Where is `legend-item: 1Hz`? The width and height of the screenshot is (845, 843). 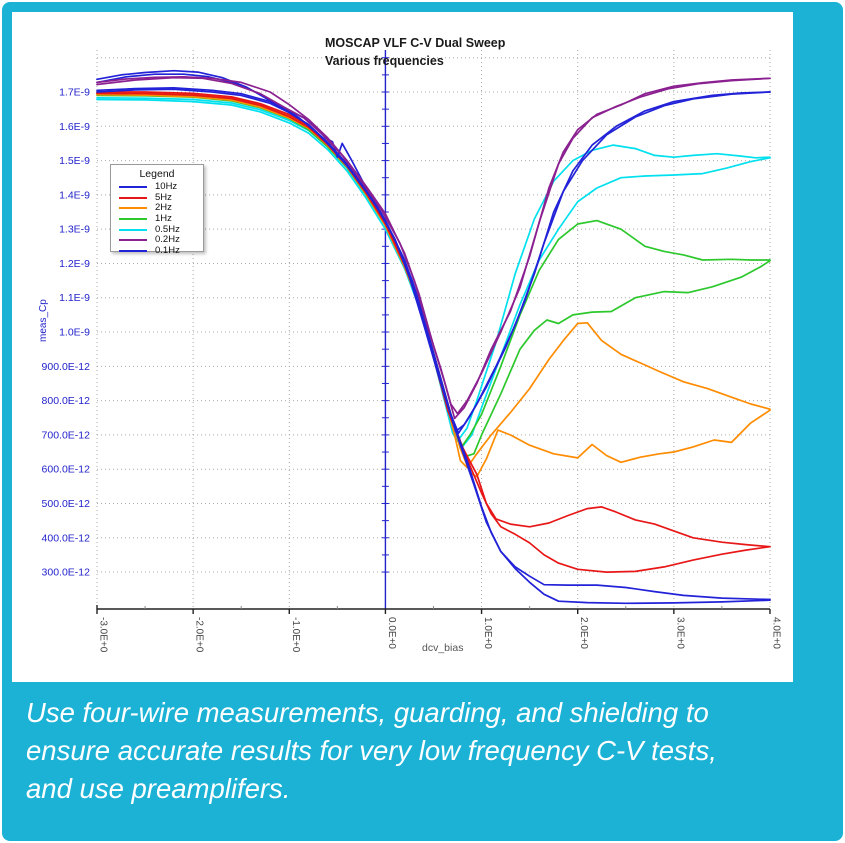 legend-item: 1Hz is located at coordinates (157, 219).